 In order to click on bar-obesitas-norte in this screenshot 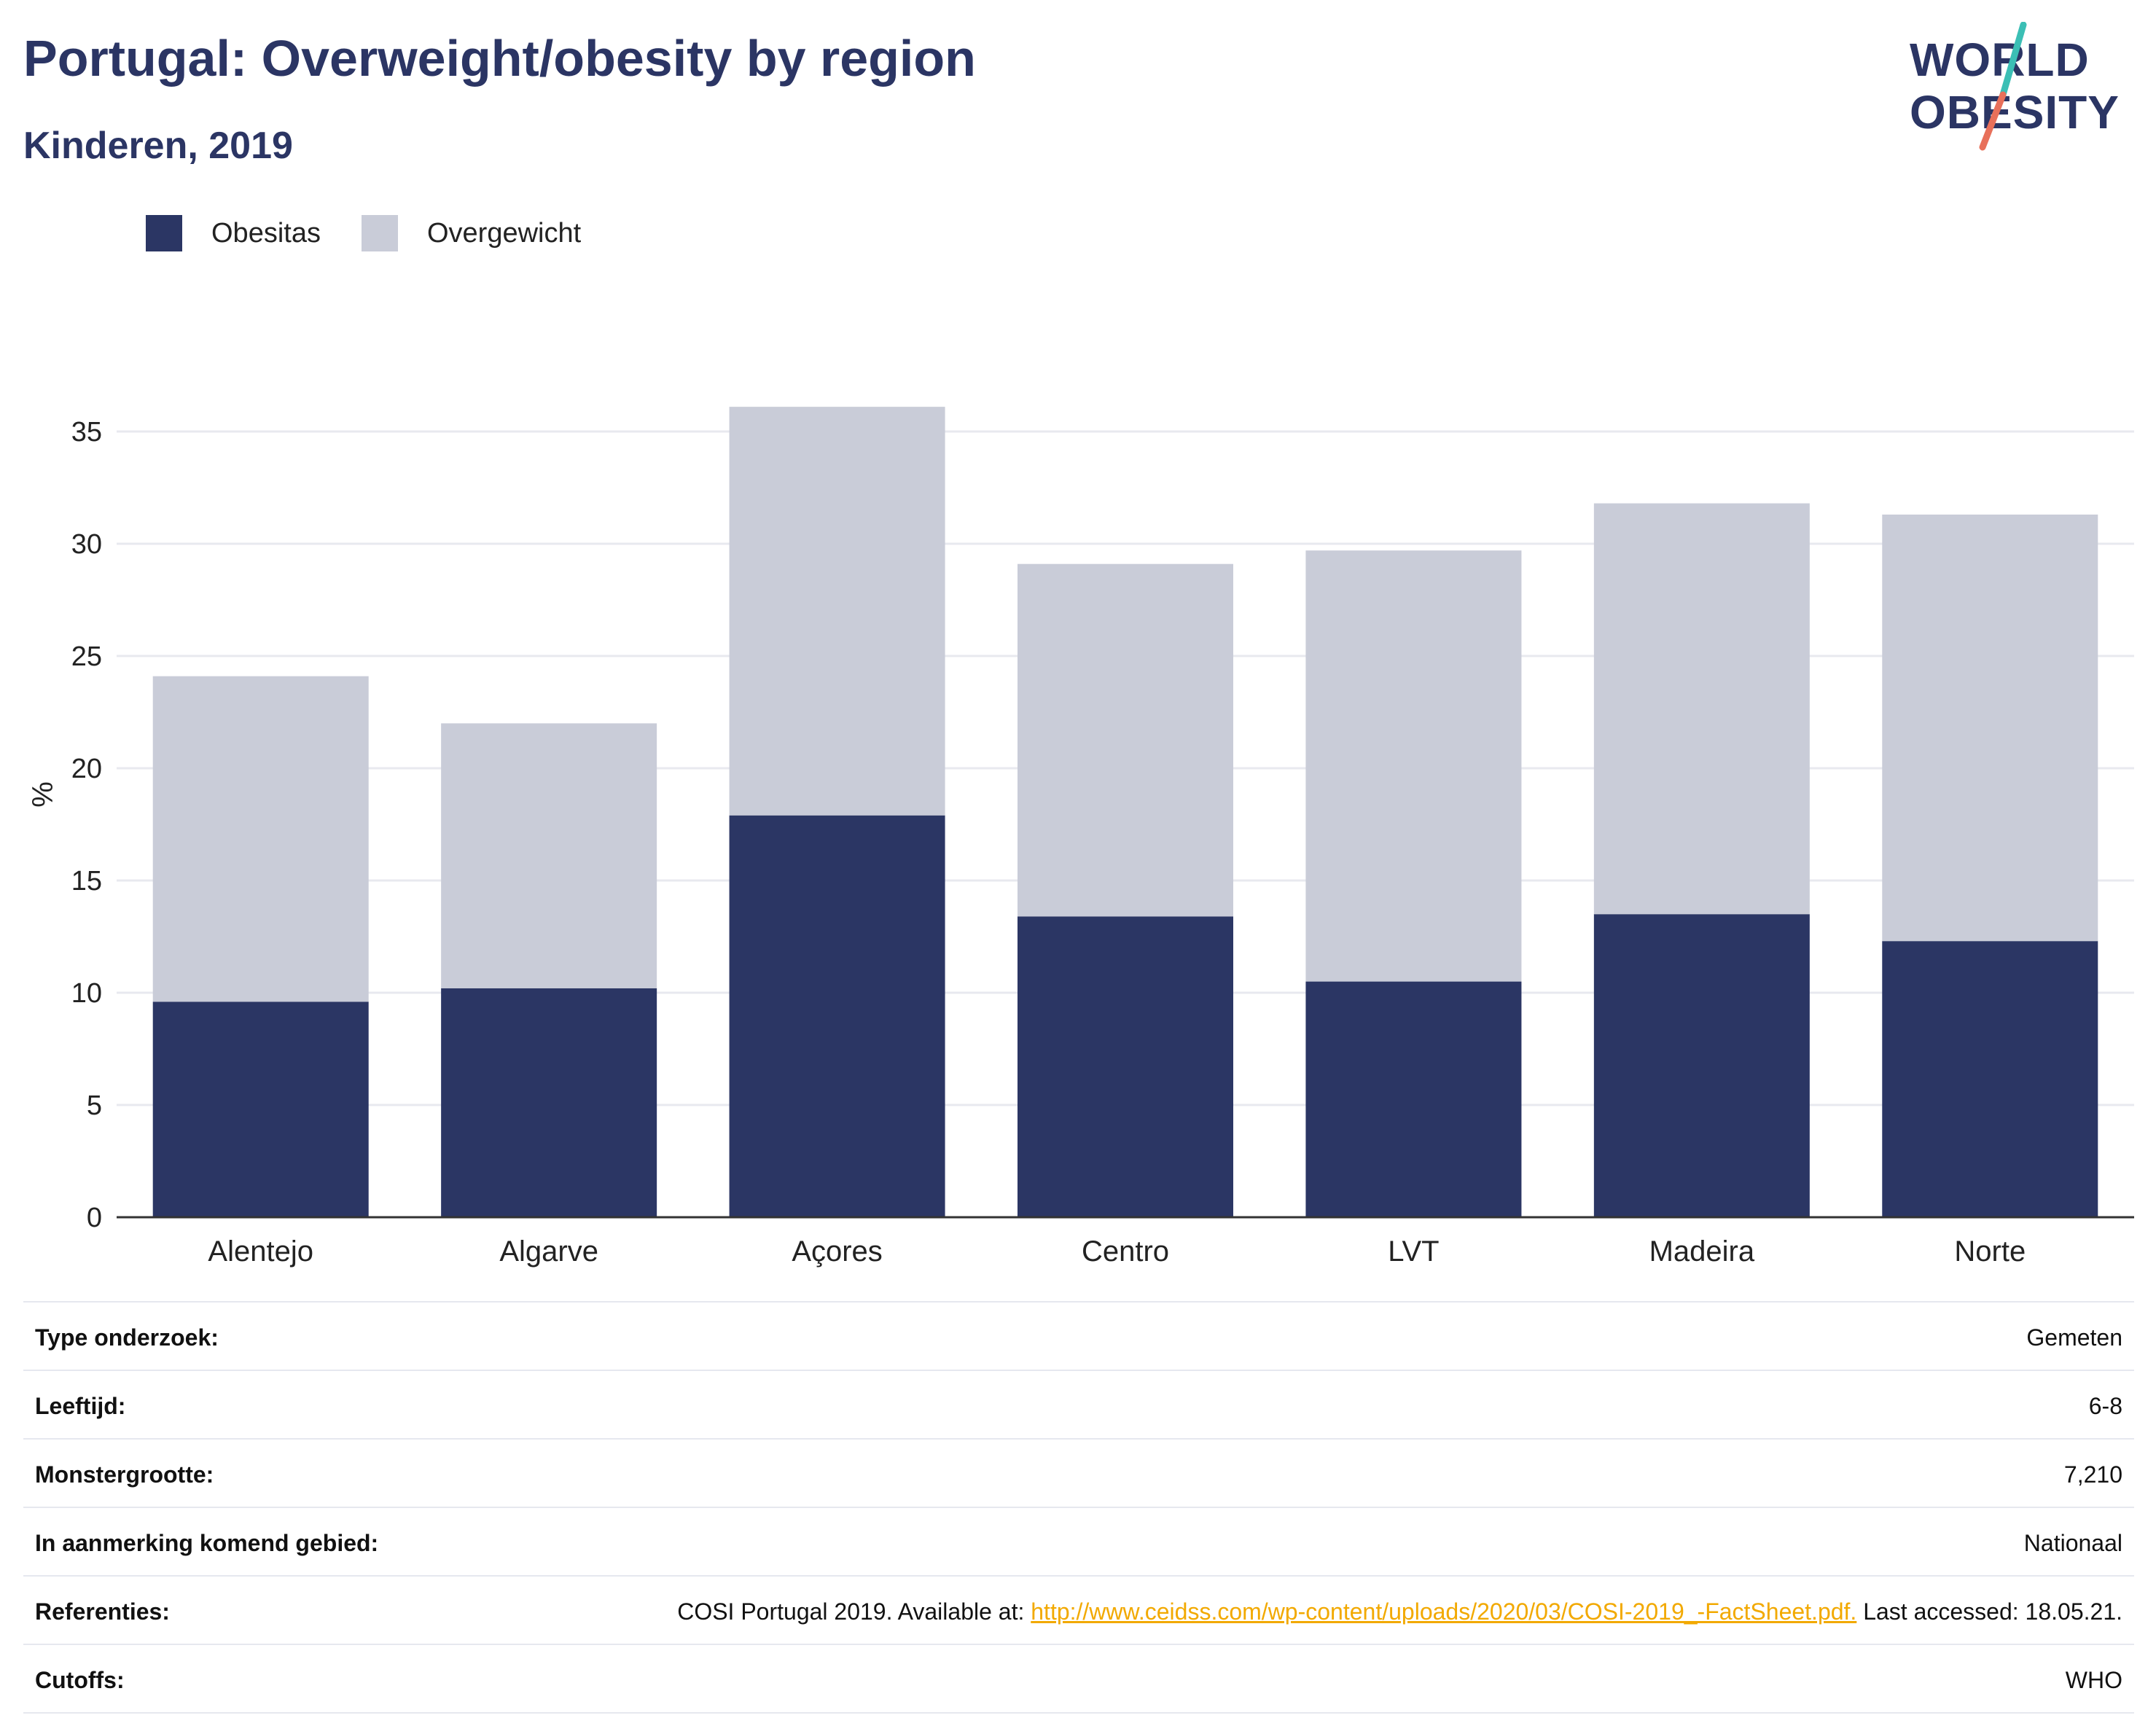, I will do `click(1990, 1079)`.